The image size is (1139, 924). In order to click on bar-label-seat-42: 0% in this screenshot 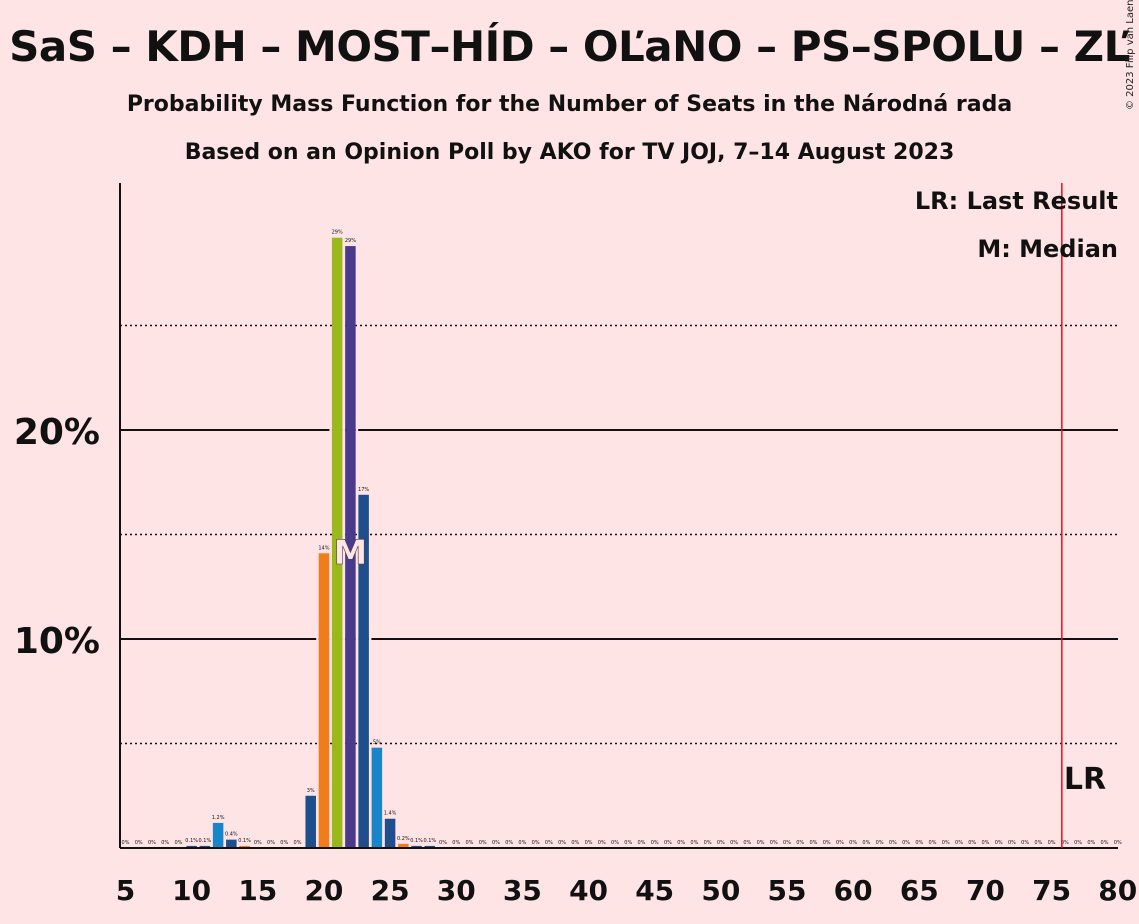, I will do `click(615, 843)`.